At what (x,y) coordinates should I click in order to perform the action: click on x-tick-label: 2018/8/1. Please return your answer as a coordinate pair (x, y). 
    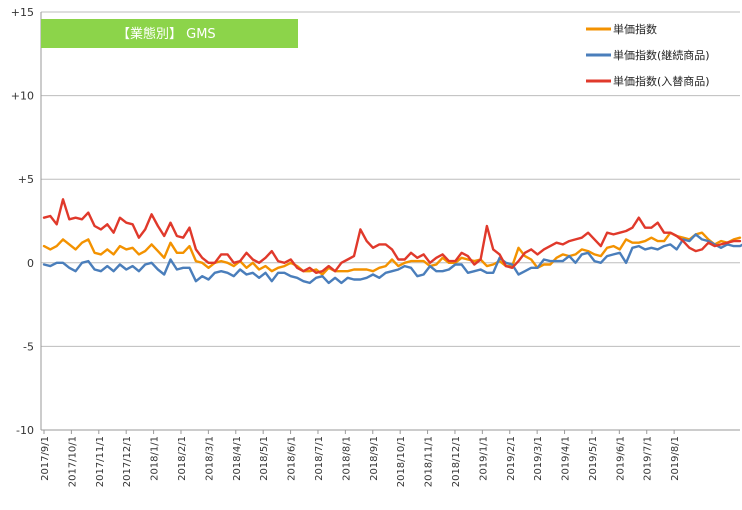
    Looking at the image, I should click on (346, 458).